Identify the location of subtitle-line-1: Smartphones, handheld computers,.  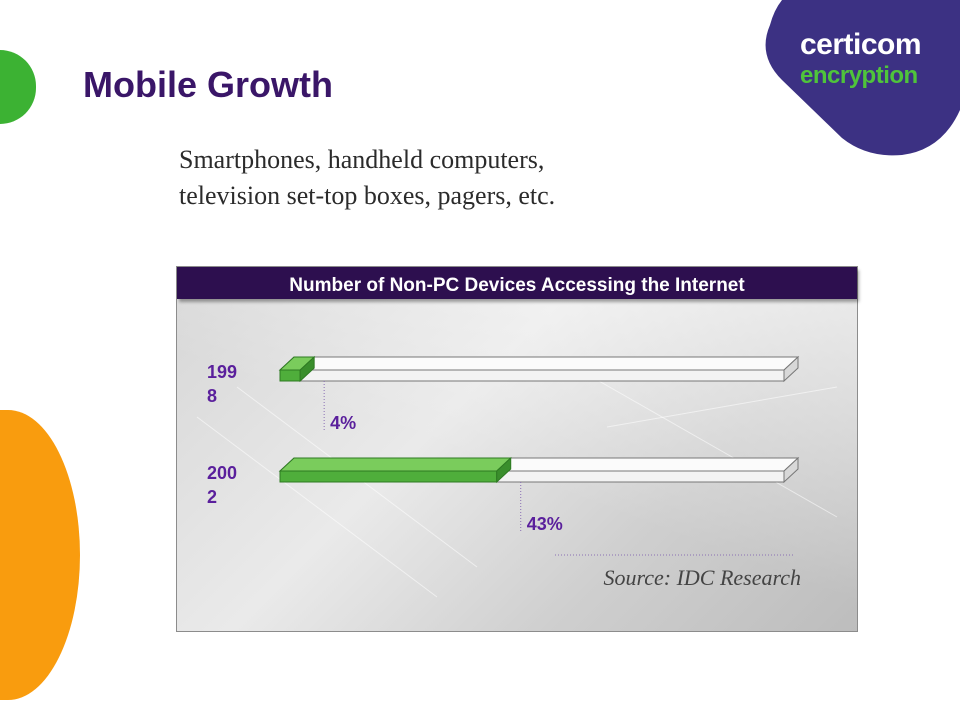
(362, 159).